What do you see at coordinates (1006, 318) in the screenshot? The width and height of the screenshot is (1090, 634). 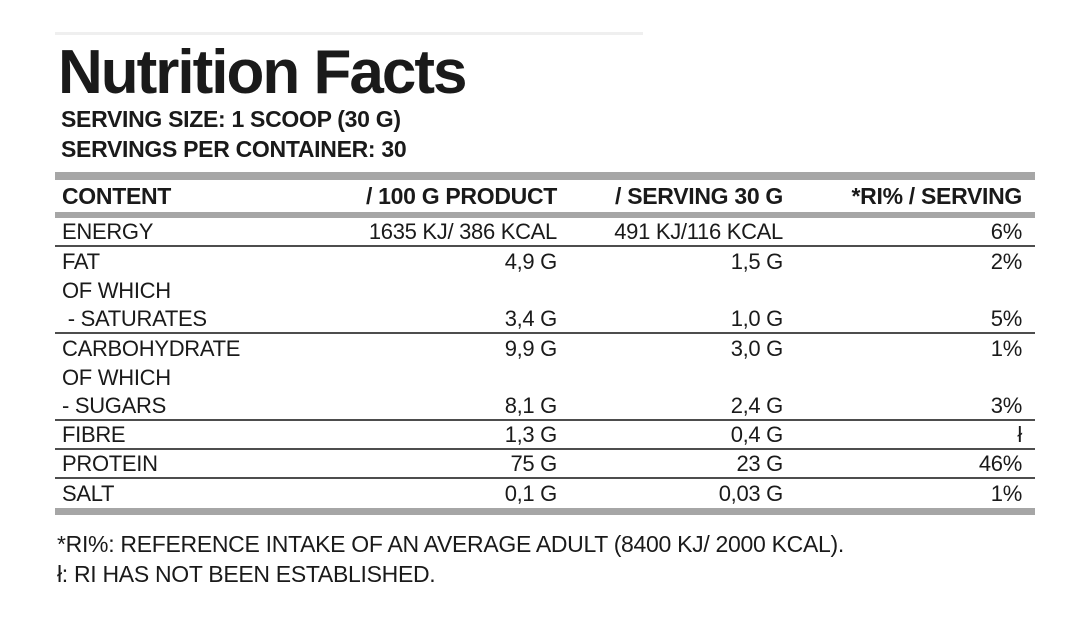 I see `row-ri-percent-value: 5%` at bounding box center [1006, 318].